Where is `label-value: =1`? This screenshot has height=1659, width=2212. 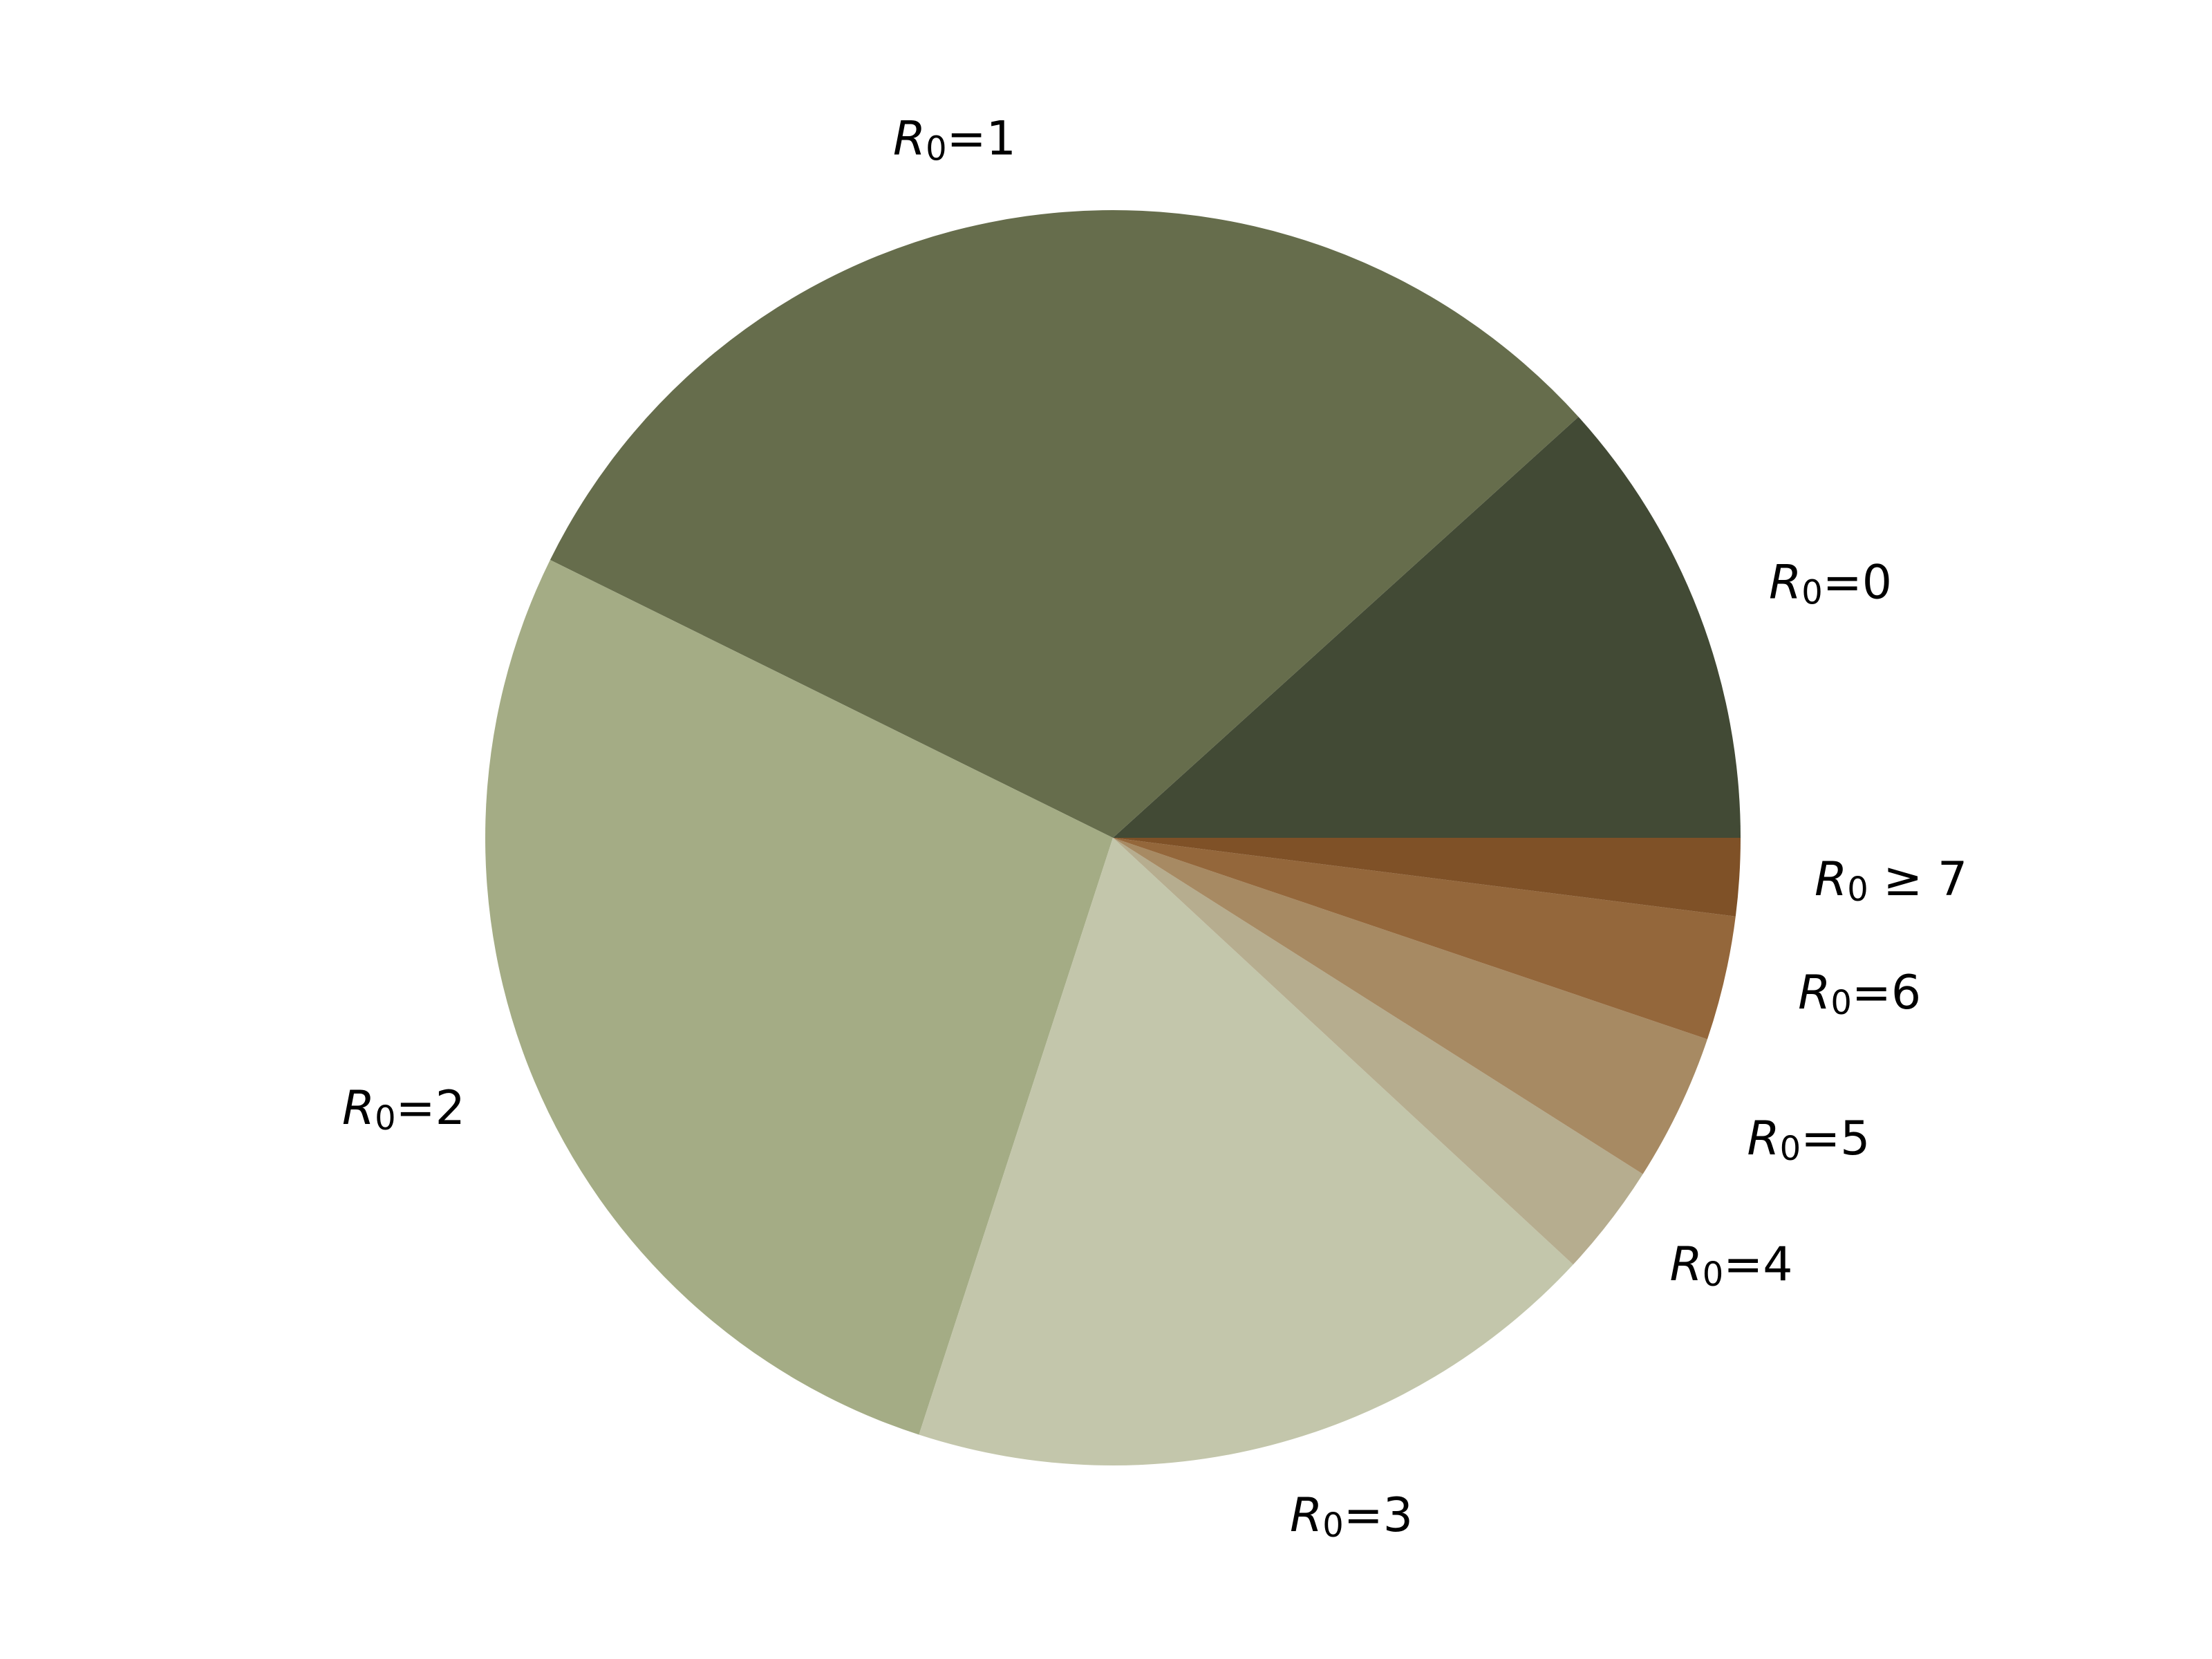 label-value: =1 is located at coordinates (981, 138).